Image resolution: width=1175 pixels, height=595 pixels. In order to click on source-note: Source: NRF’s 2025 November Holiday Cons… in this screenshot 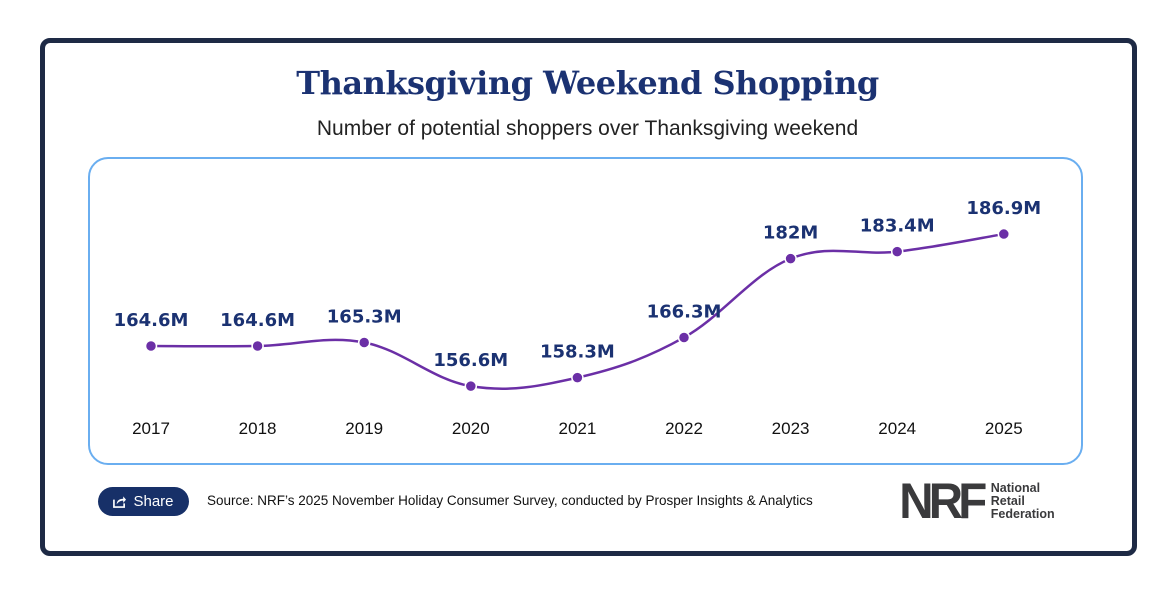, I will do `click(510, 500)`.